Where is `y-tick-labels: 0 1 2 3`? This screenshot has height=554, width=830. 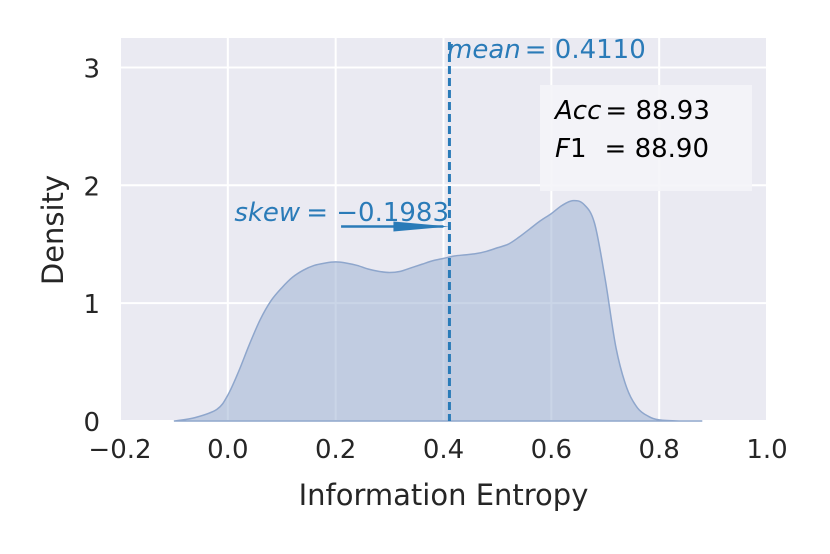
y-tick-labels: 0 1 2 3 is located at coordinates (91, 246).